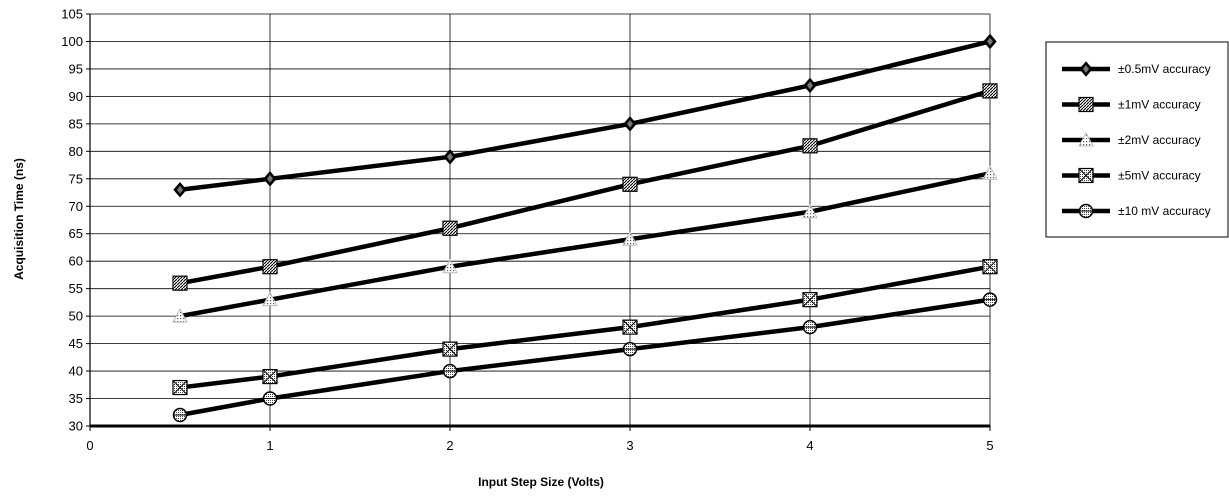  I want to click on y-tick-label: 60, so click(76, 261).